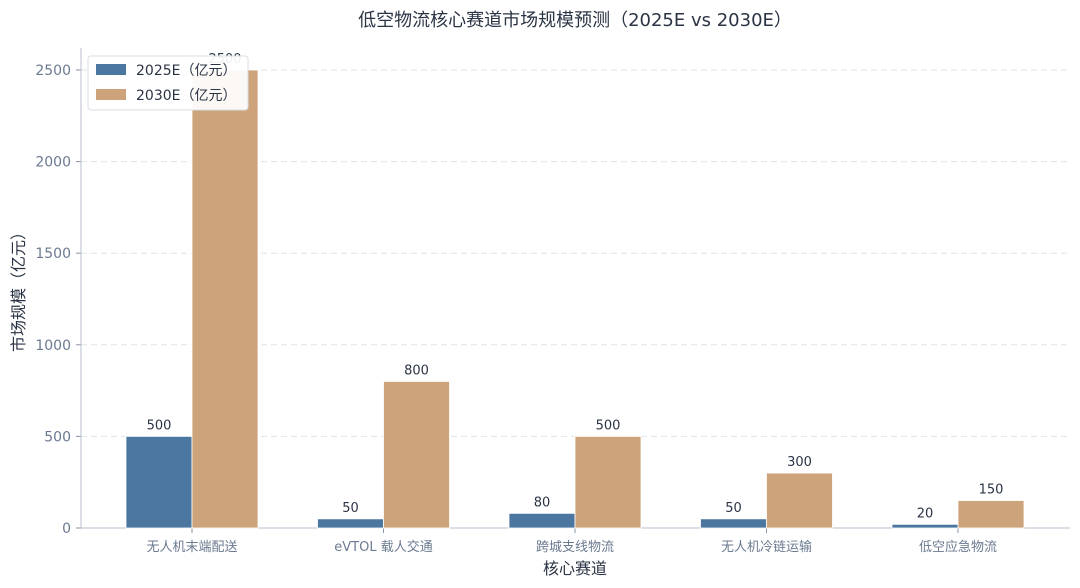 Image resolution: width=1080 pixels, height=588 pixels. Describe the element at coordinates (575, 20) in the screenshot. I see `chart-title: 低空物流核心赛道市场规模预测（2025E vs 2030E）` at that location.